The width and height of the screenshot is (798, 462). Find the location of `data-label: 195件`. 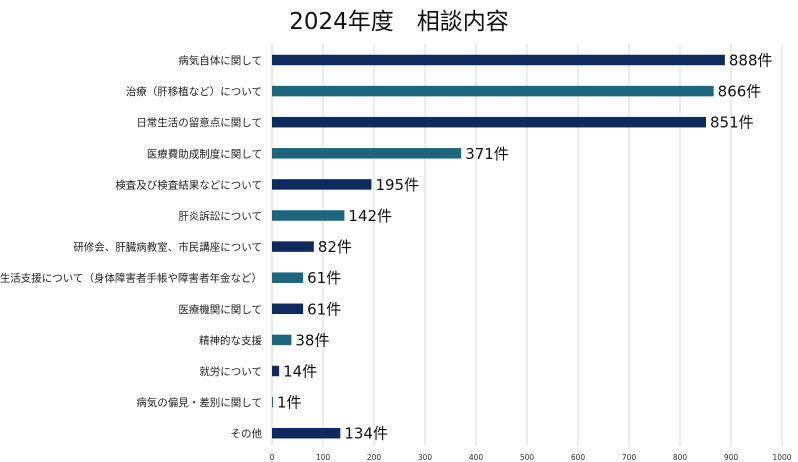

data-label: 195件 is located at coordinates (397, 185).